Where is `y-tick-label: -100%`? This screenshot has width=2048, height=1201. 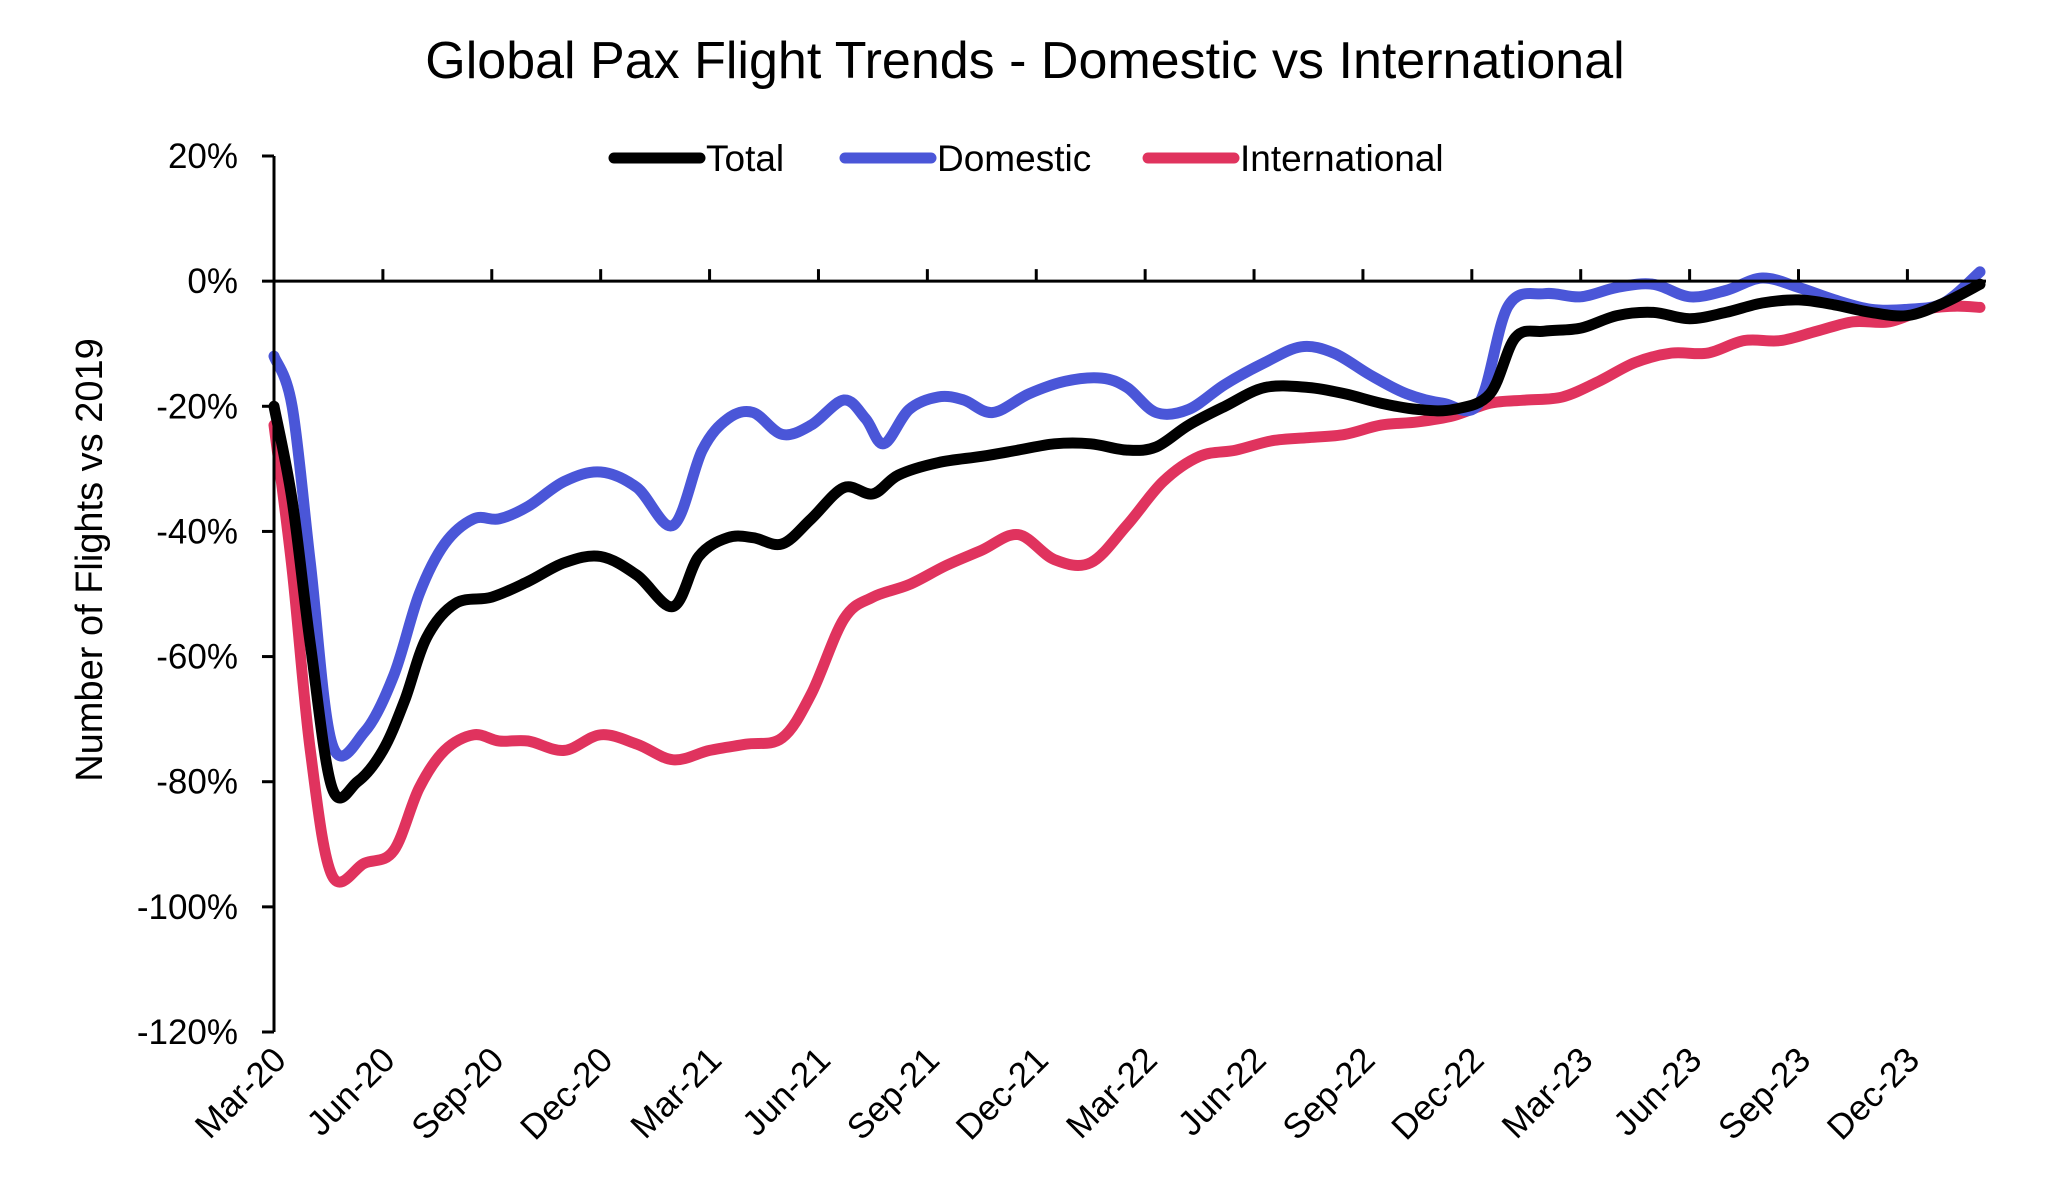 y-tick-label: -100% is located at coordinates (187, 907).